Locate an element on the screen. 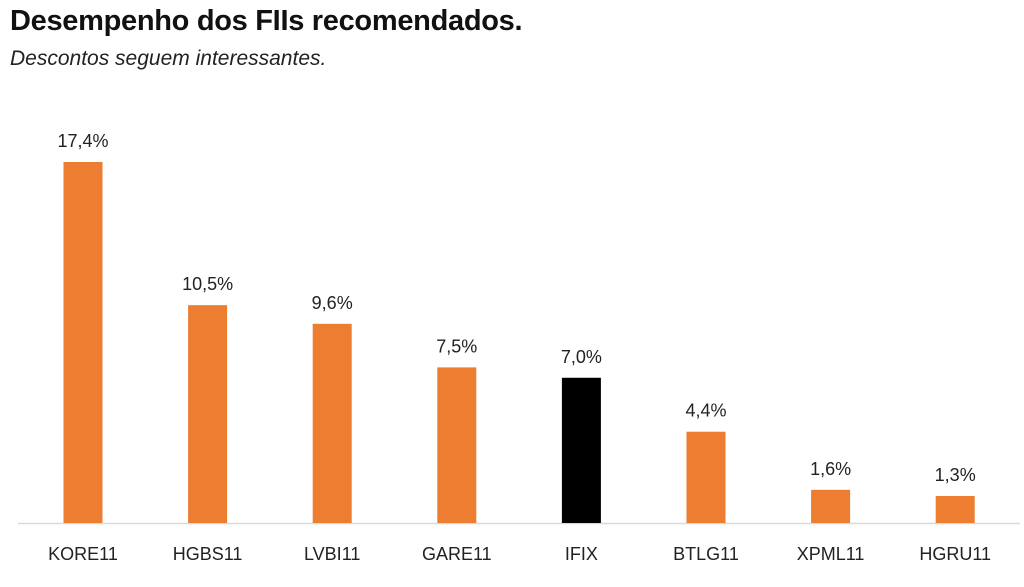 The width and height of the screenshot is (1024, 587). bar-lvbi11 is located at coordinates (332, 423).